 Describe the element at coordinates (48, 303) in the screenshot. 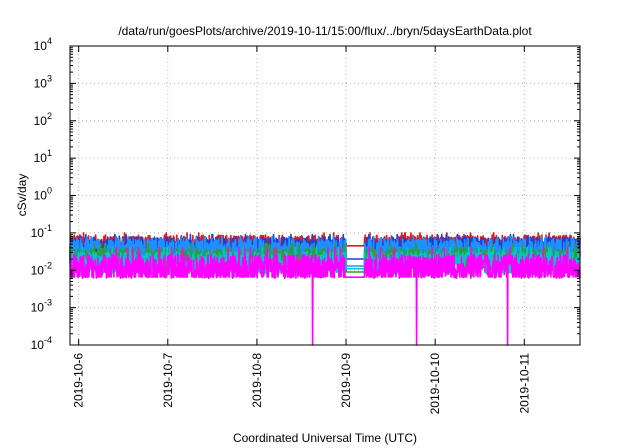

I see `y-tick-label-exponent: -3` at that location.